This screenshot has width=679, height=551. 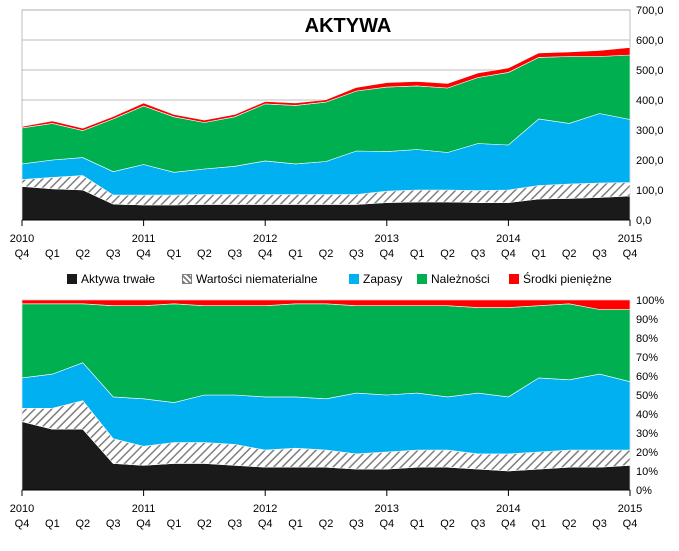 I want to click on legend-item-zapasy: Zapasy, so click(x=375, y=279).